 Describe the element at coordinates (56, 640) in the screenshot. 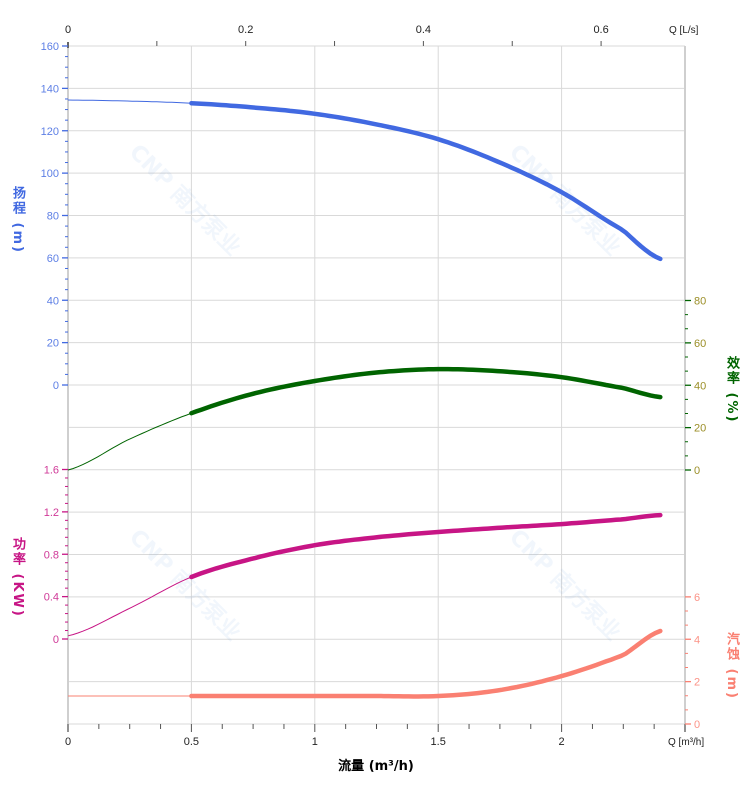

I see `power-tick-label: 0` at that location.